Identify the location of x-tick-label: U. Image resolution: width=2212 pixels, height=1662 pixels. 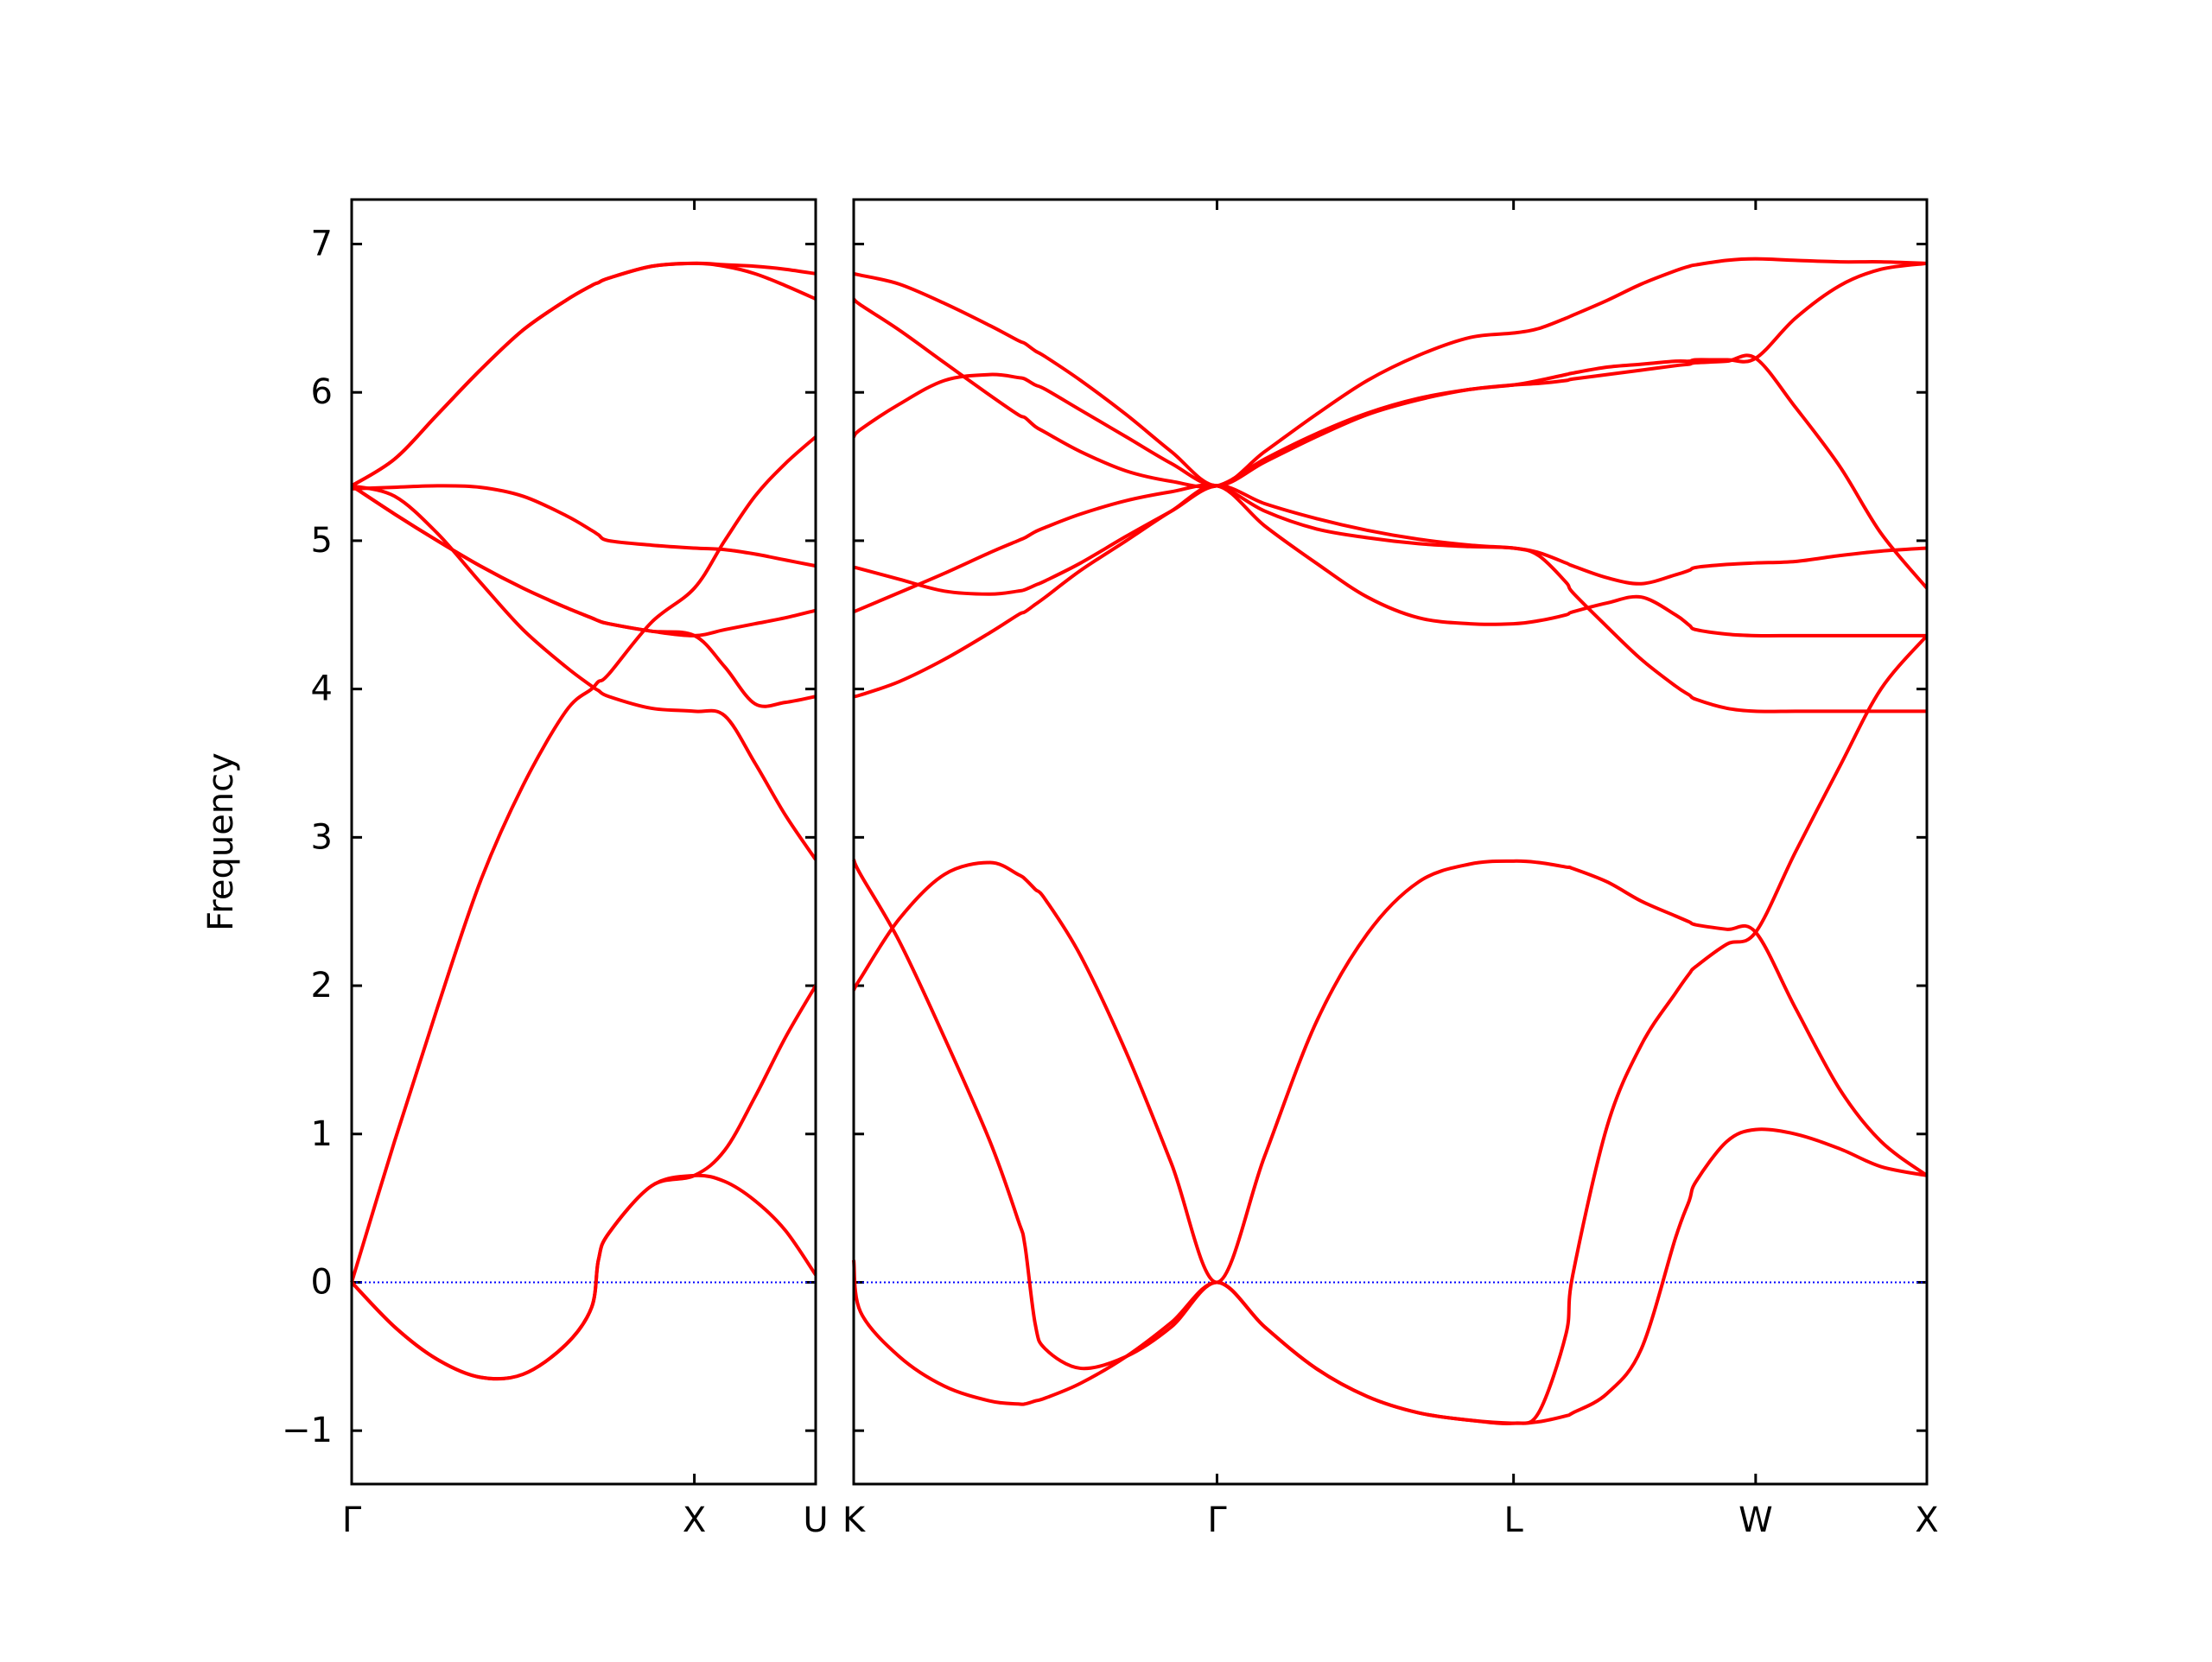
(815, 1520).